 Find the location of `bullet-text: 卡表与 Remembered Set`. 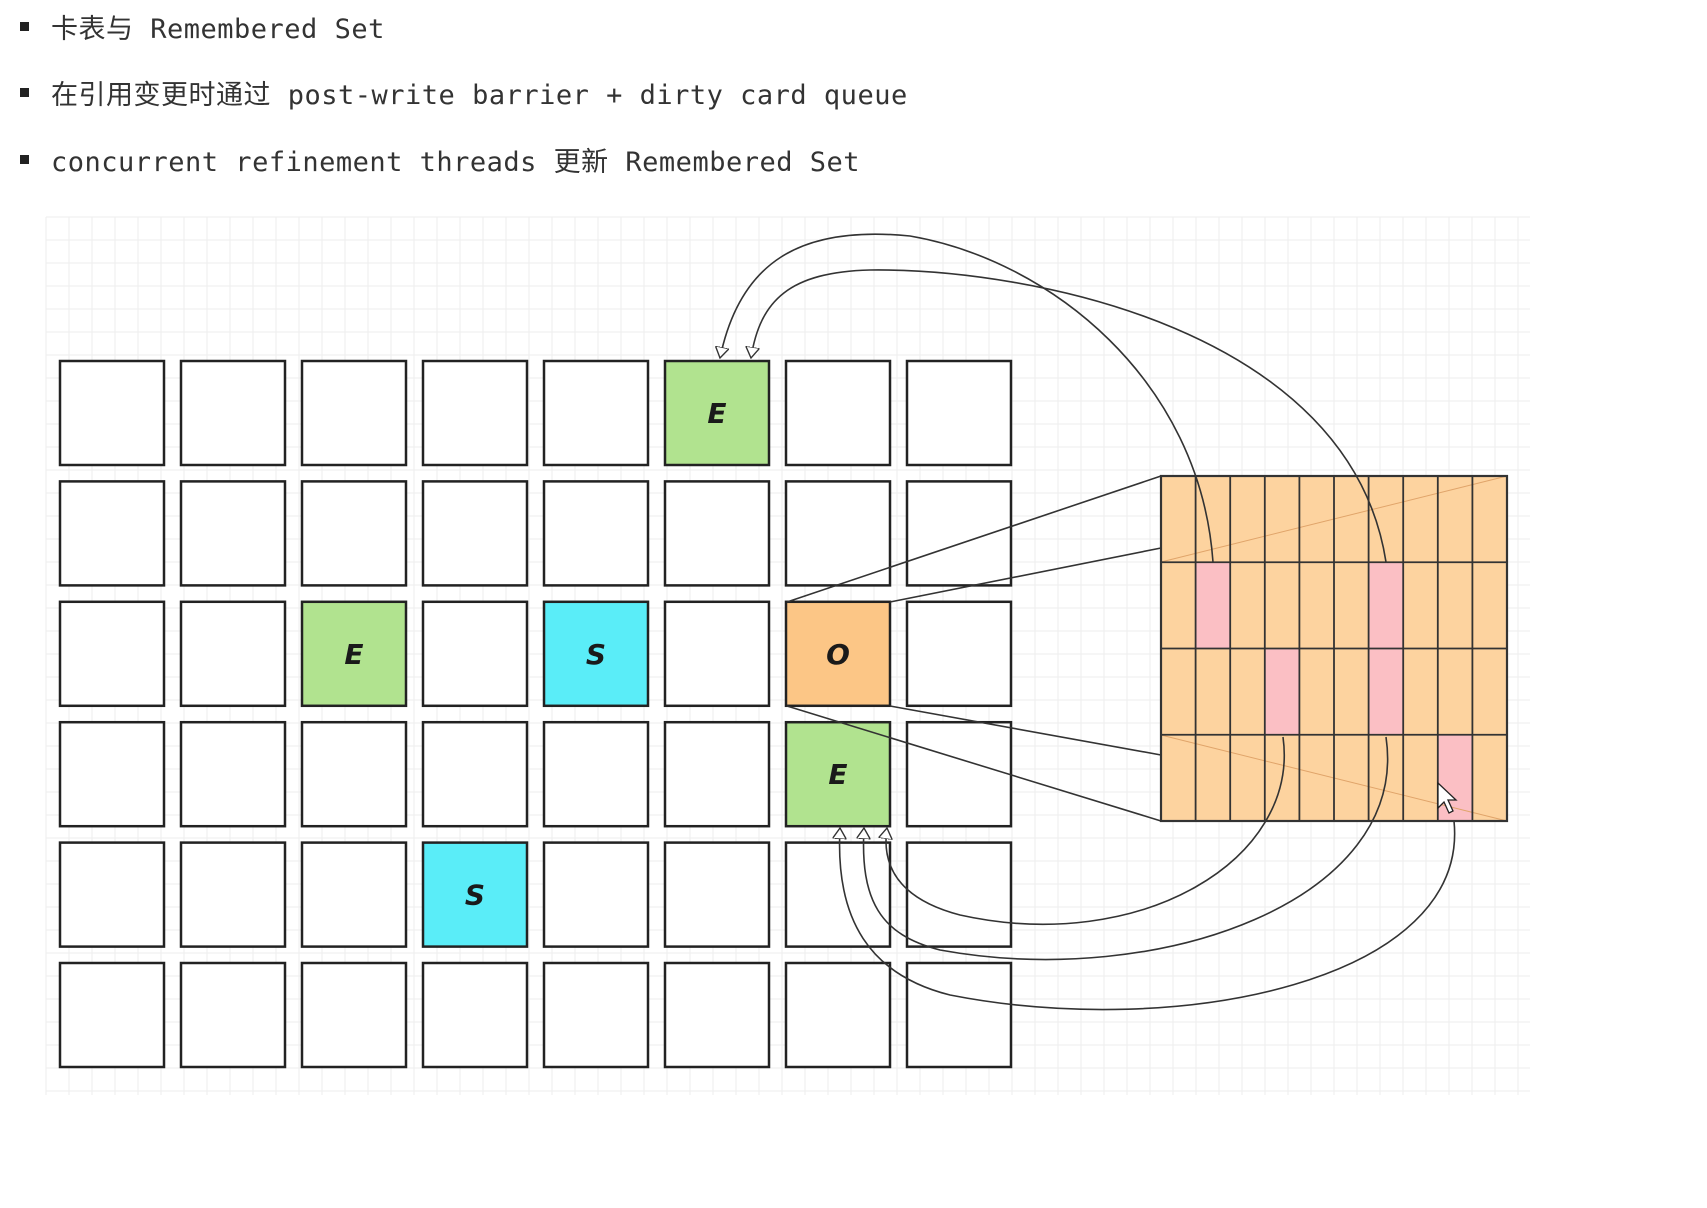

bullet-text: 卡表与 Remembered Set is located at coordinates (218, 29).